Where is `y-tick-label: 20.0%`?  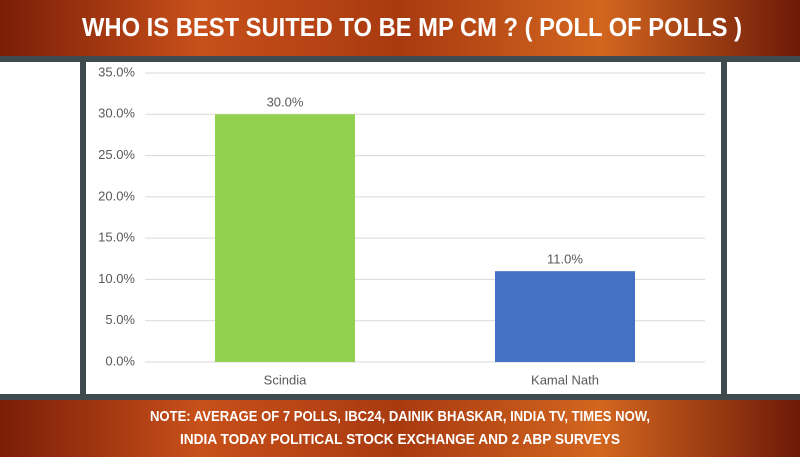
y-tick-label: 20.0% is located at coordinates (116, 195).